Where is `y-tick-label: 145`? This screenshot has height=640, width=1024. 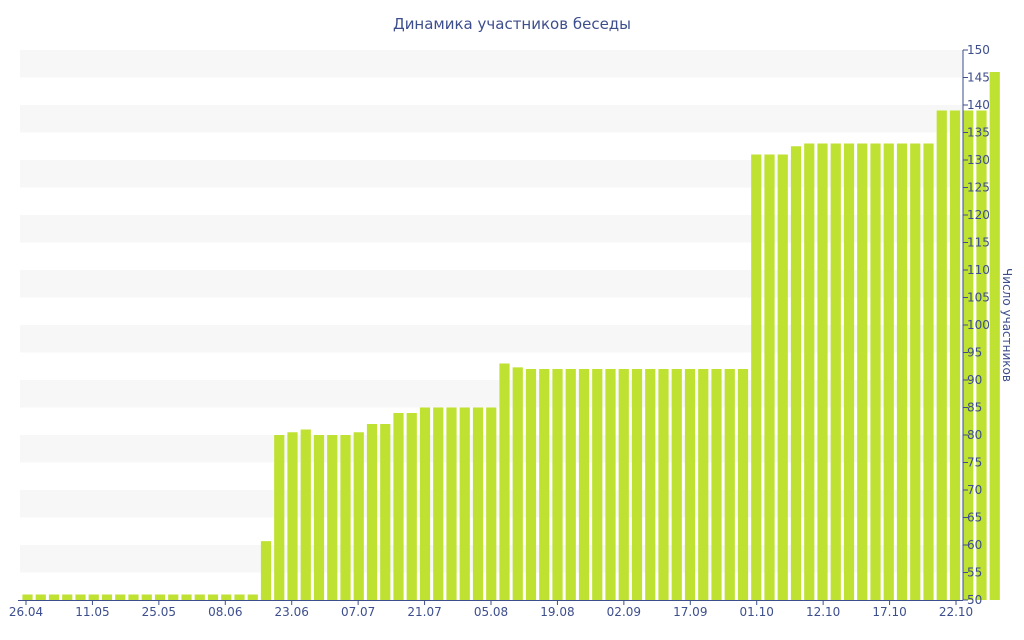
y-tick-label: 145 is located at coordinates (978, 78).